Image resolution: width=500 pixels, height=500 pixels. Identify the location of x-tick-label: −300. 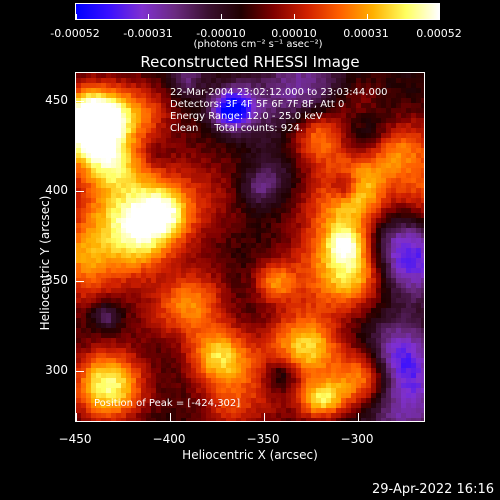
(357, 439).